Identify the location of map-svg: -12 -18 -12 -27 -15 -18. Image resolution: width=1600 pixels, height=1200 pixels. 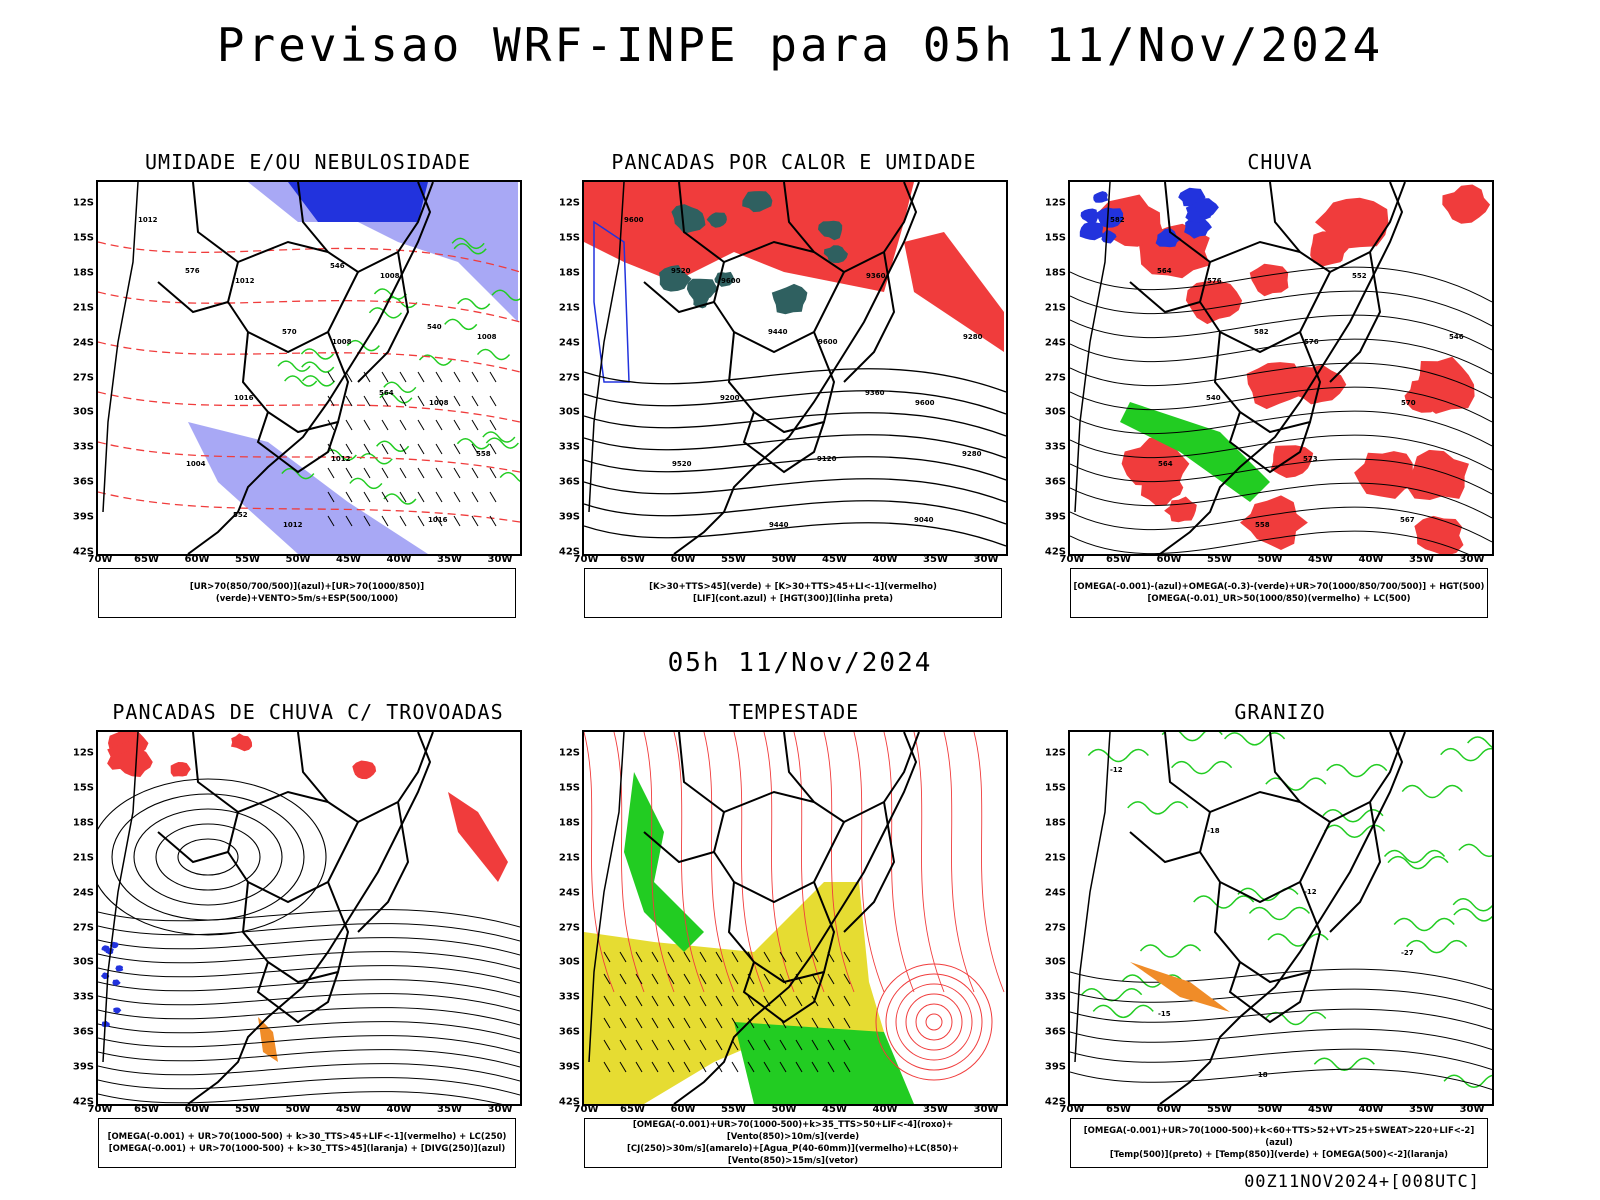
(1281, 918).